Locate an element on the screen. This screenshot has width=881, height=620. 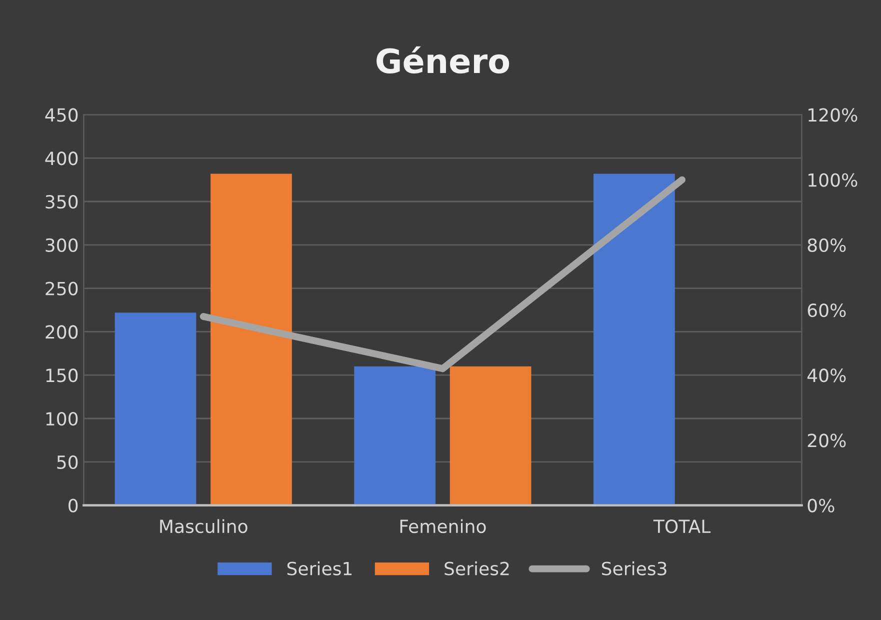
y-tick-label: 200 is located at coordinates (62, 332).